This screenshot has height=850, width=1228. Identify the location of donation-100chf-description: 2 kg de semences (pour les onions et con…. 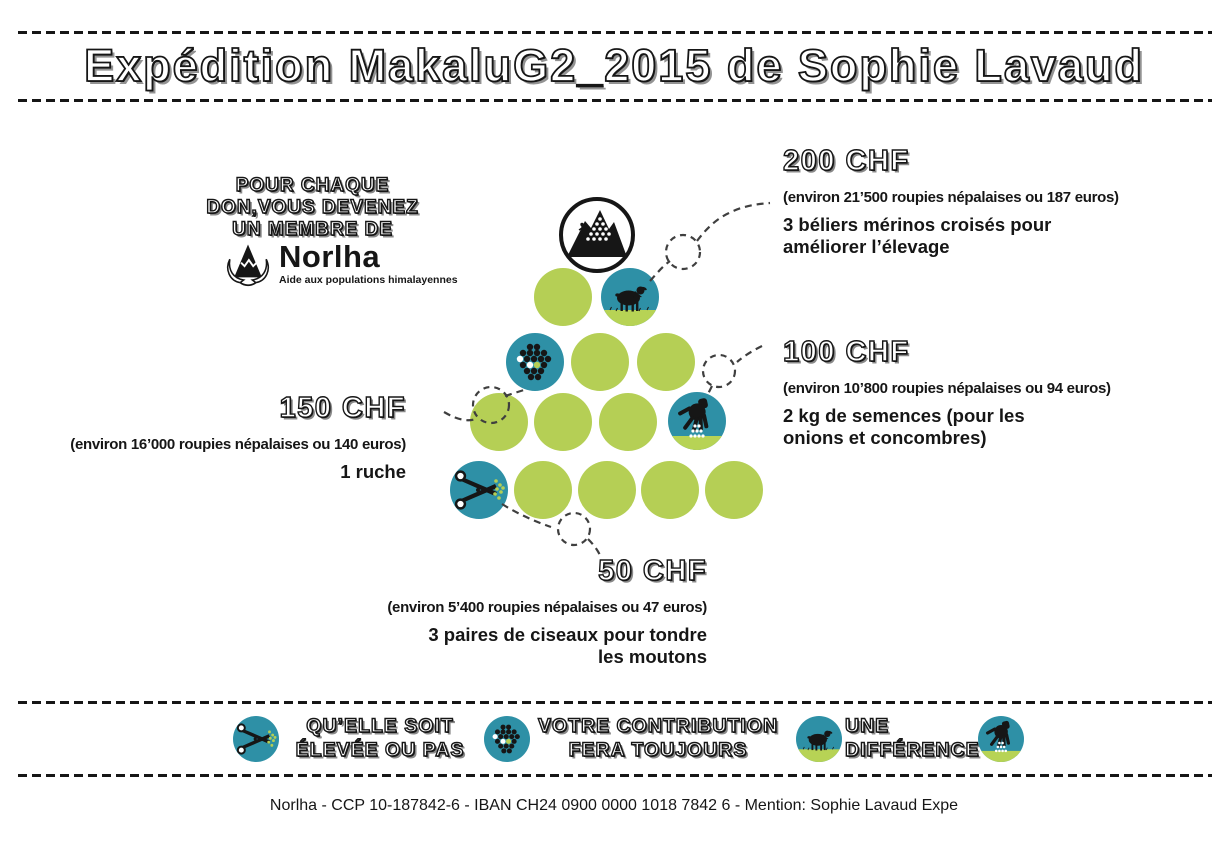
(947, 427).